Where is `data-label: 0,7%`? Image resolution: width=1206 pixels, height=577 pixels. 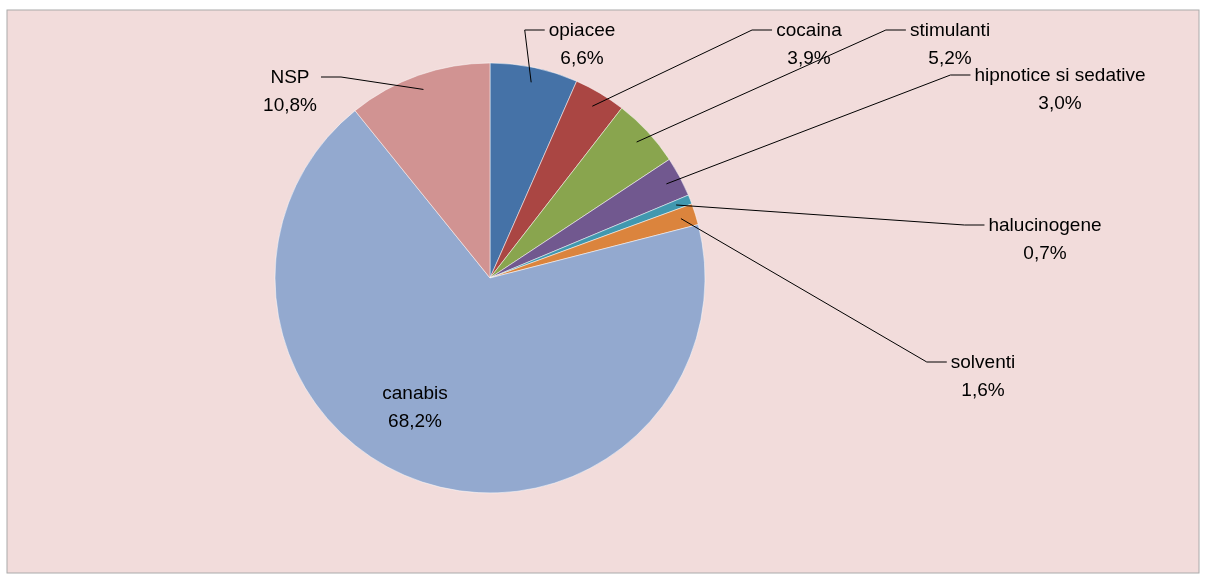
data-label: 0,7% is located at coordinates (1045, 252).